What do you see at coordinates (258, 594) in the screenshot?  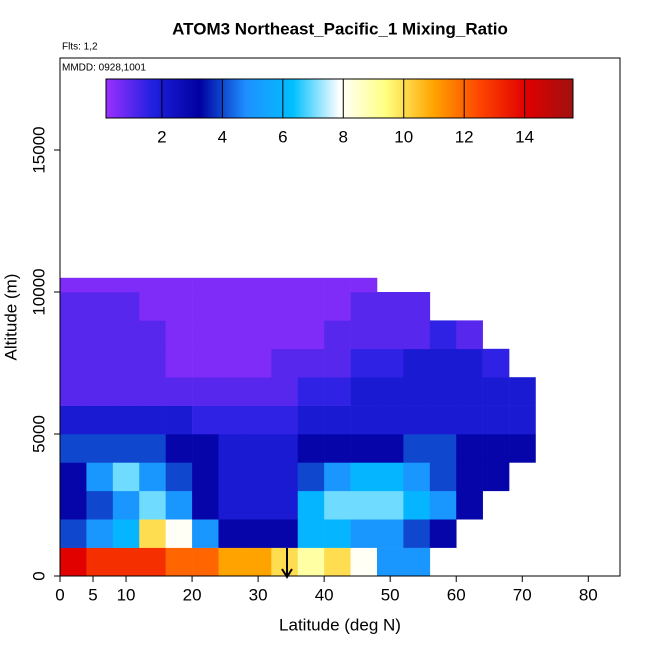 I see `x-tick-label: 30` at bounding box center [258, 594].